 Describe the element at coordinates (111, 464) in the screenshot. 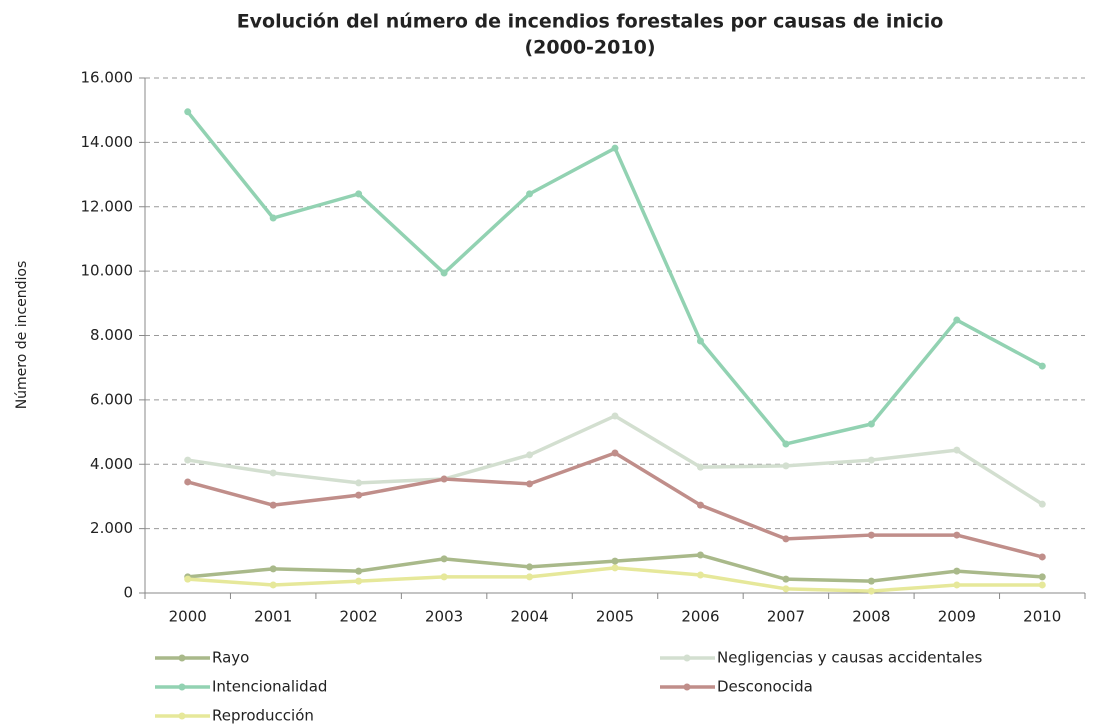

I see `y-tick-label: 4.000` at that location.